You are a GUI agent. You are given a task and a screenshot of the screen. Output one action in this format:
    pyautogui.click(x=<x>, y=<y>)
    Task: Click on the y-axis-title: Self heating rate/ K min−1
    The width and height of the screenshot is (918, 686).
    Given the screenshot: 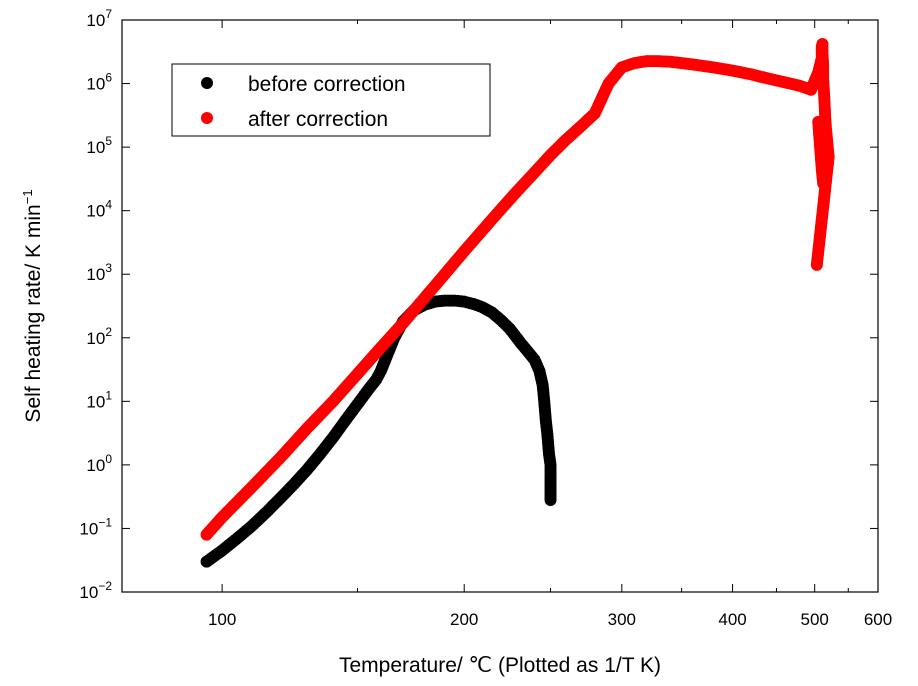 What is the action you would take?
    pyautogui.click(x=32, y=305)
    